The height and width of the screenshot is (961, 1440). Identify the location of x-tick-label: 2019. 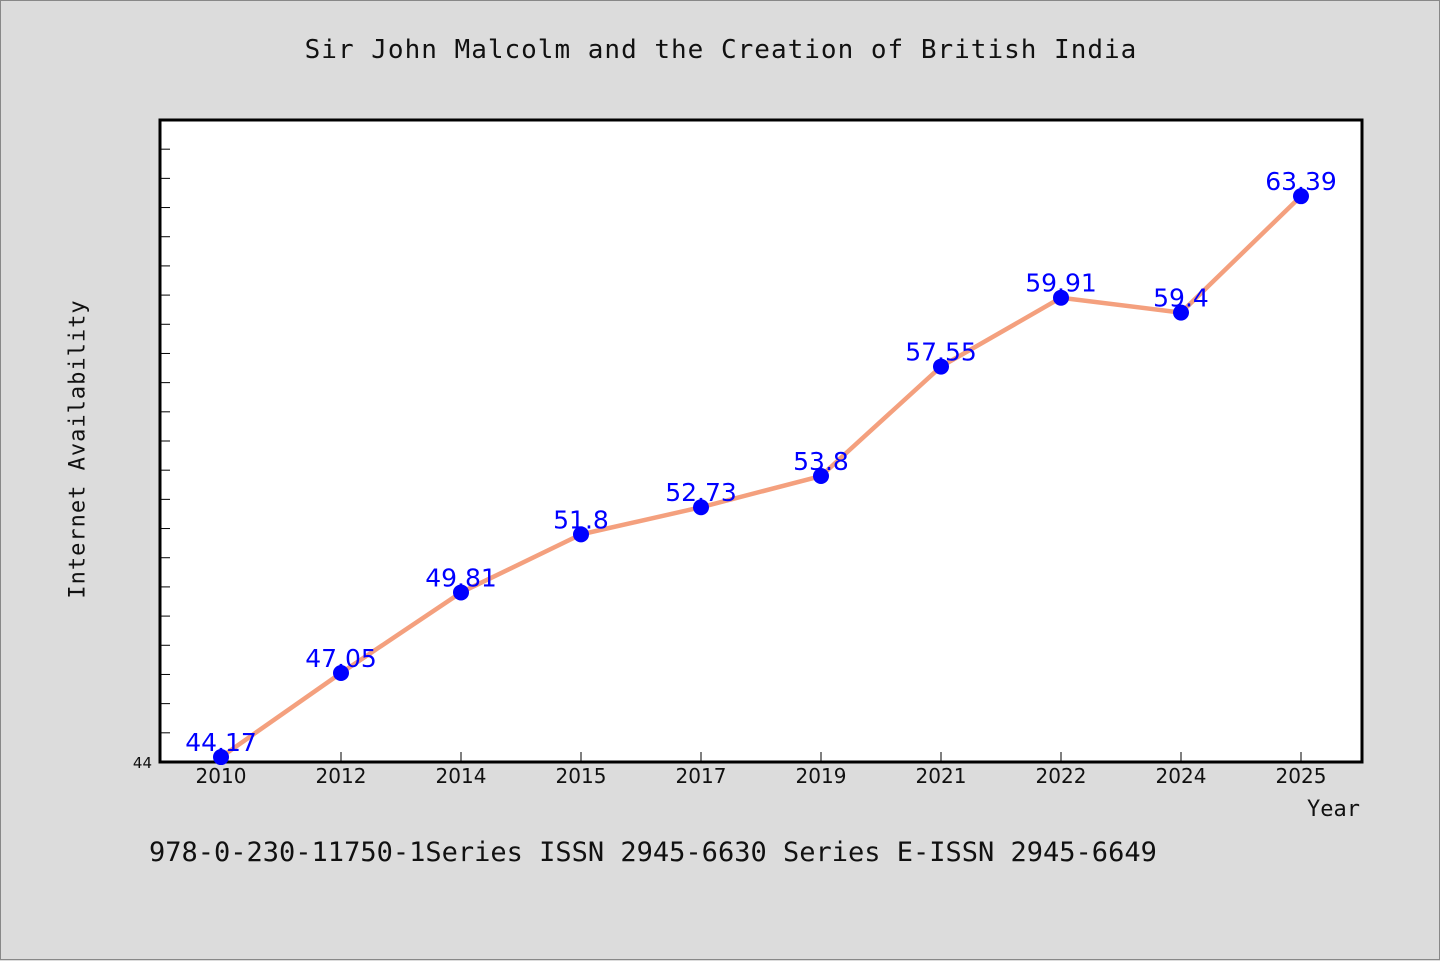
(821, 776).